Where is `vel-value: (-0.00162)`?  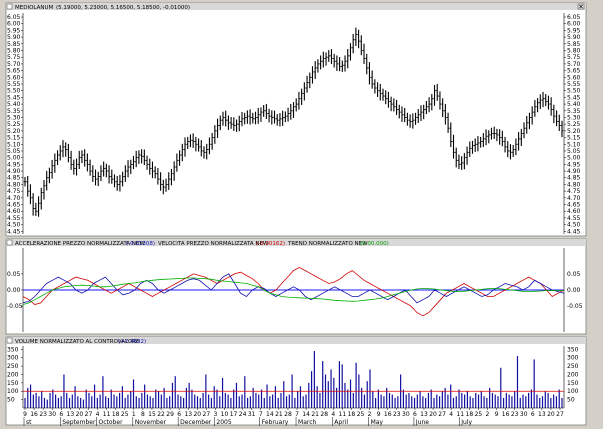 vel-value: (-0.00162) is located at coordinates (270, 244).